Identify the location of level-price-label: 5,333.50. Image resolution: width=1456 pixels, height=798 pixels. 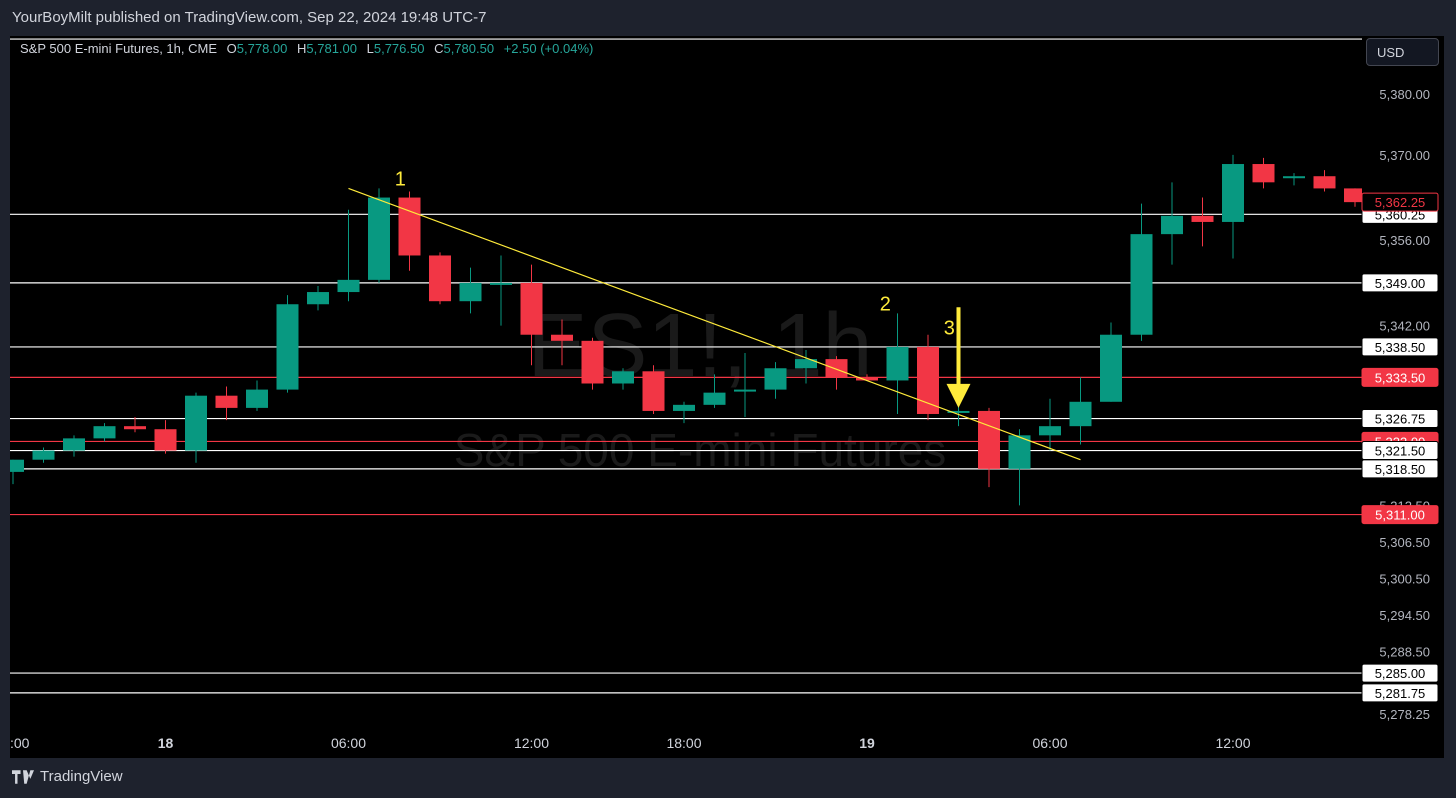
(1400, 377).